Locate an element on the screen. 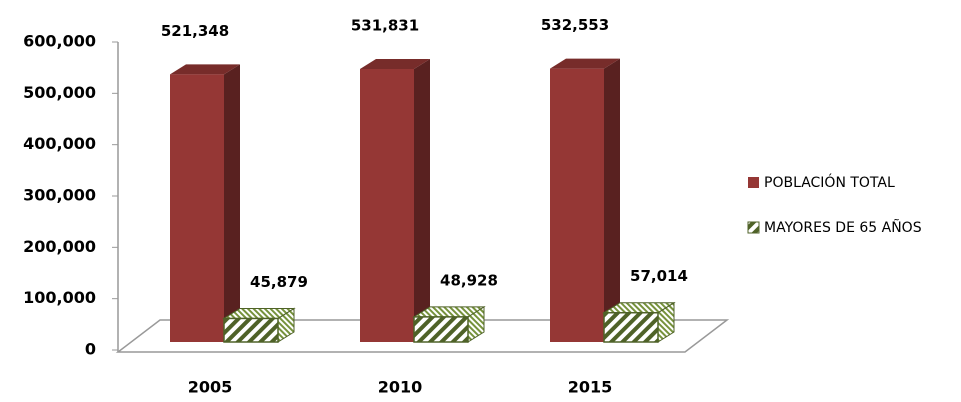 This screenshot has height=402, width=961. x-tick-label: 2010 is located at coordinates (400, 387).